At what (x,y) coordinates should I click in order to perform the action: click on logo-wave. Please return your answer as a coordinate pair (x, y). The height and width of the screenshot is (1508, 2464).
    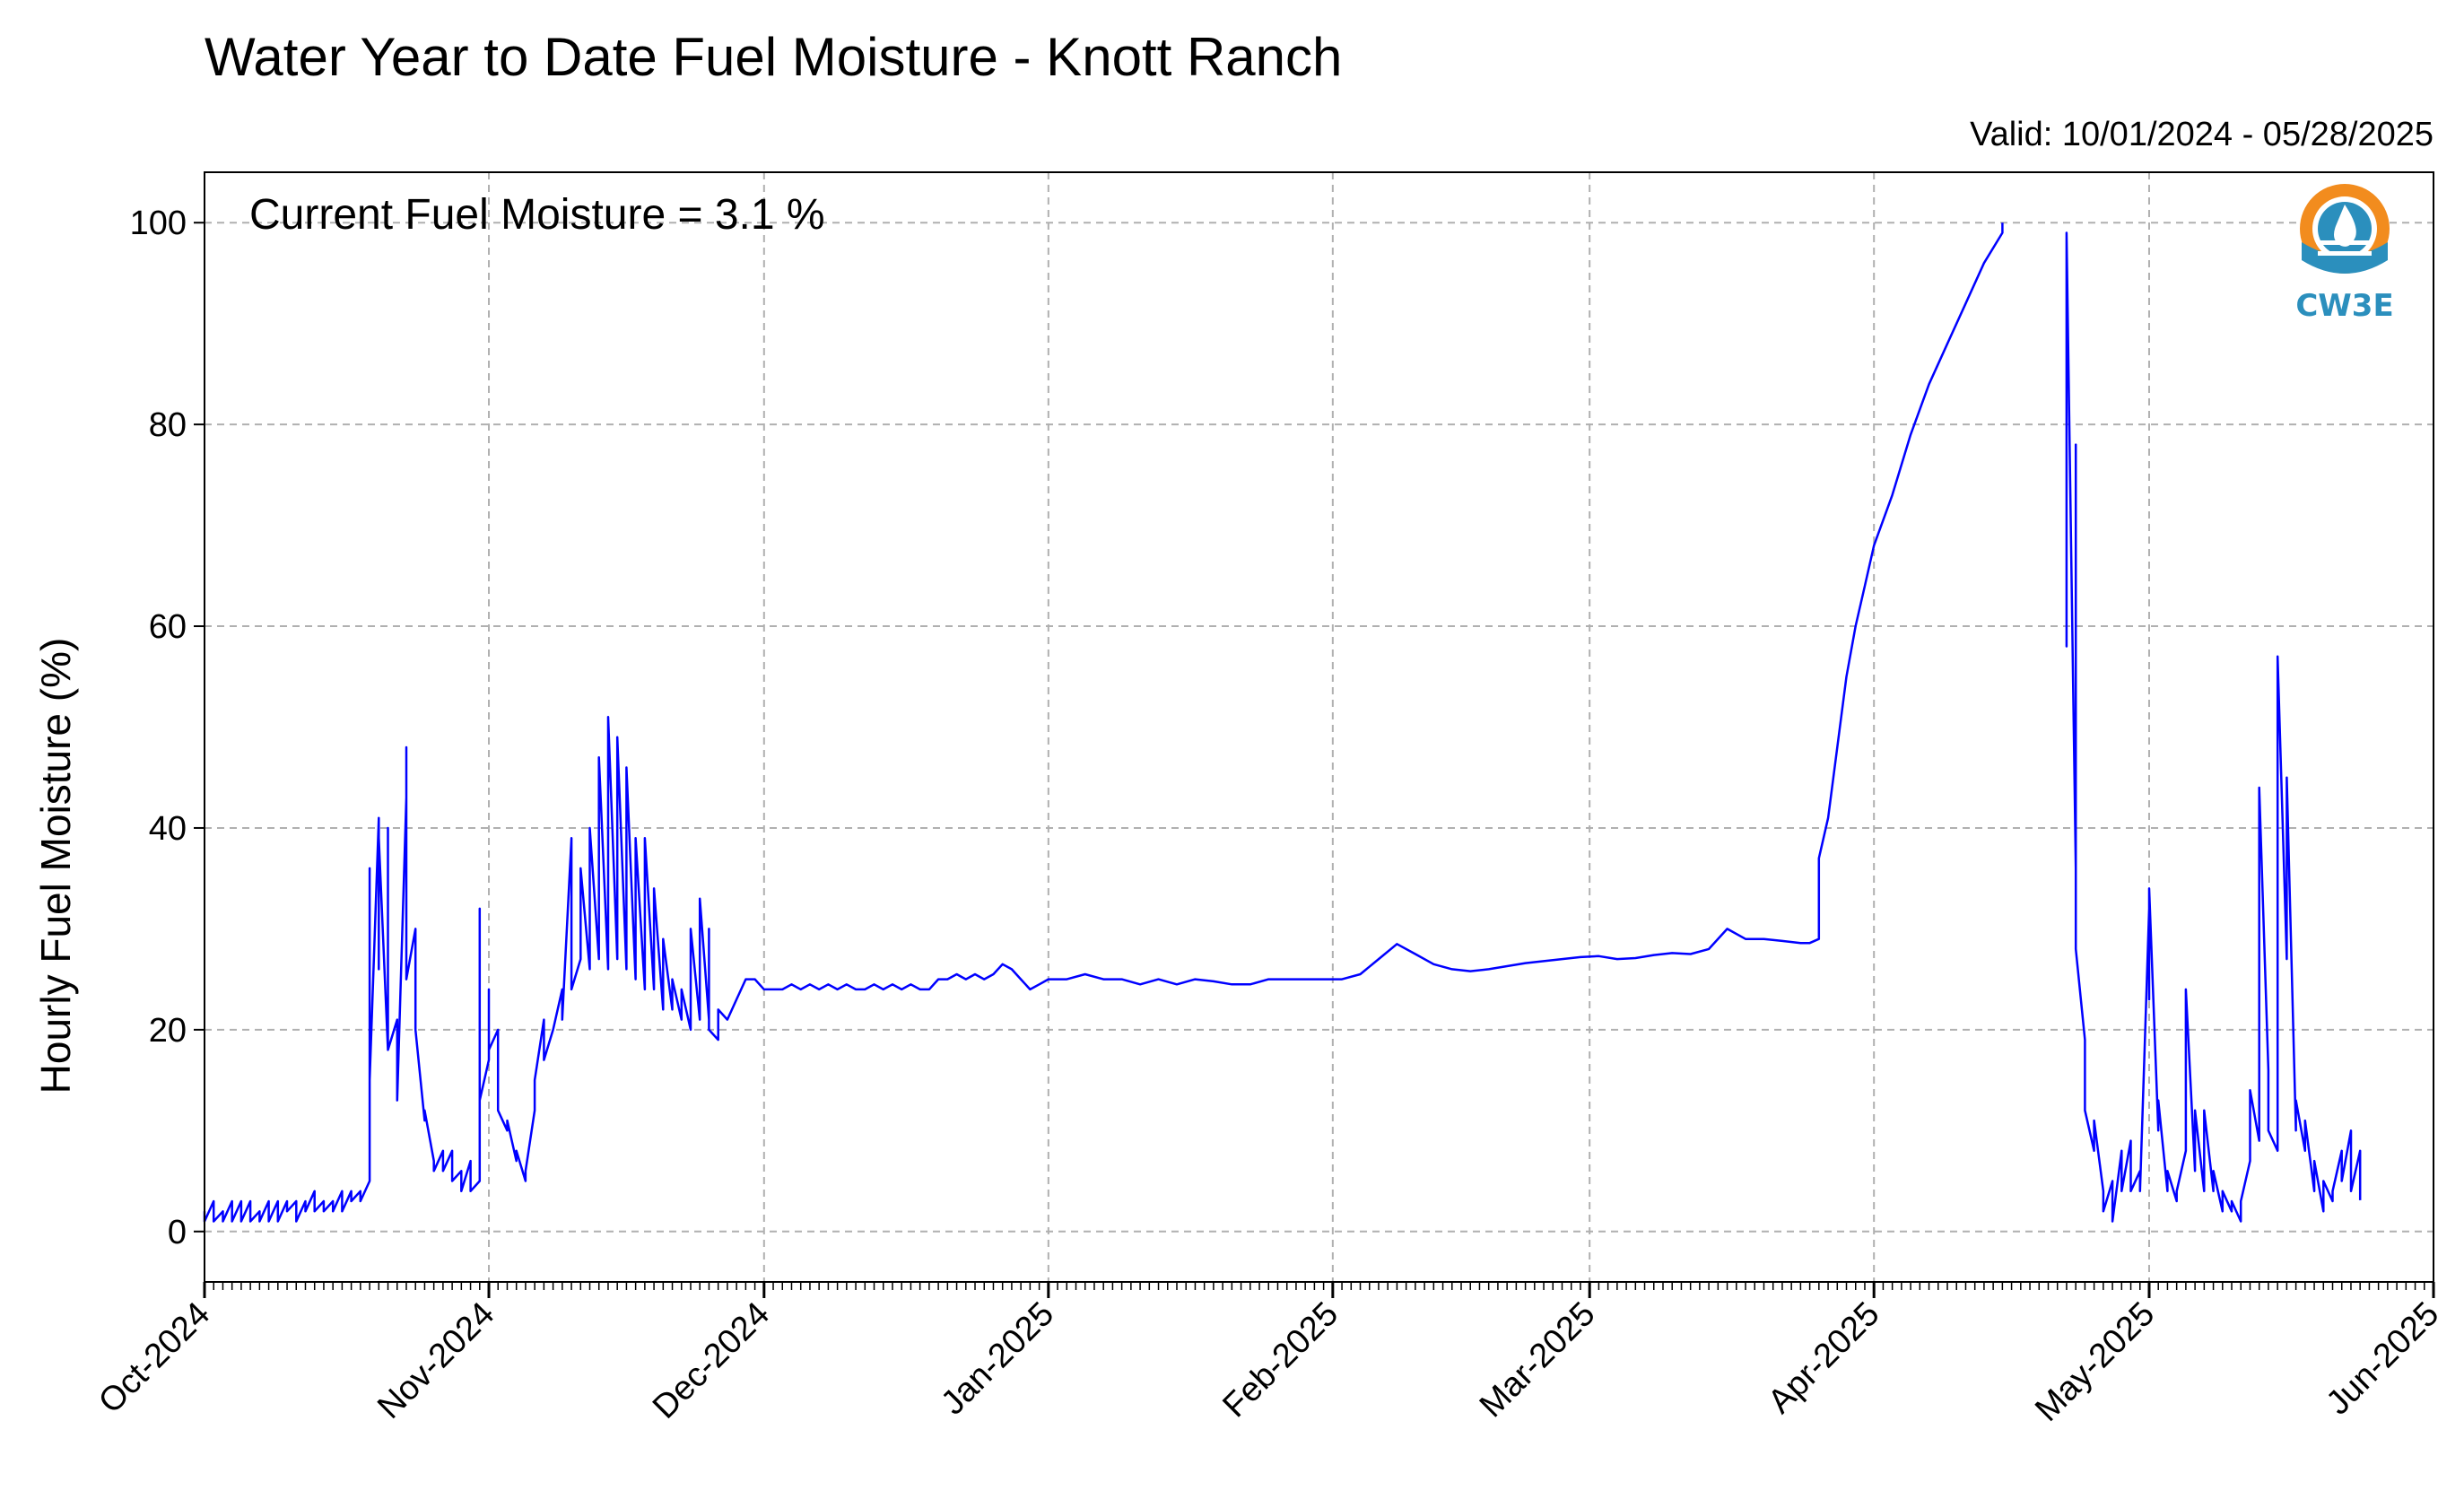
    Looking at the image, I should click on (2345, 258).